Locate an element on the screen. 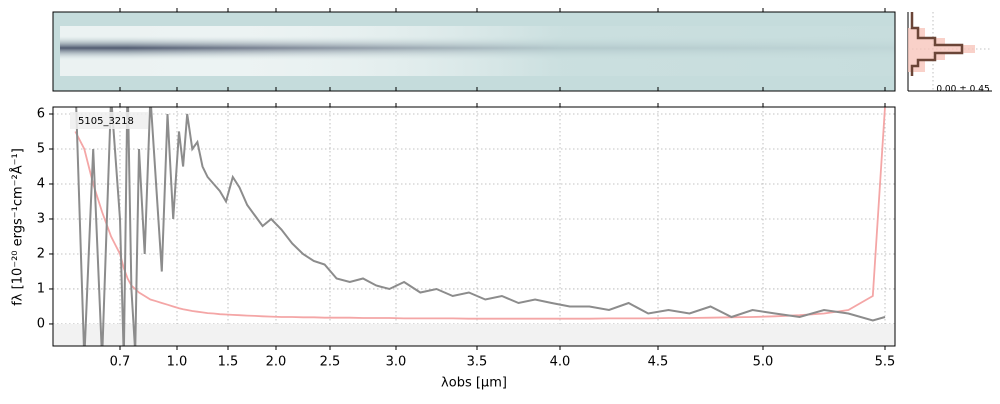 This screenshot has width=1000, height=404. y-tick-label: 0 is located at coordinates (41, 323).